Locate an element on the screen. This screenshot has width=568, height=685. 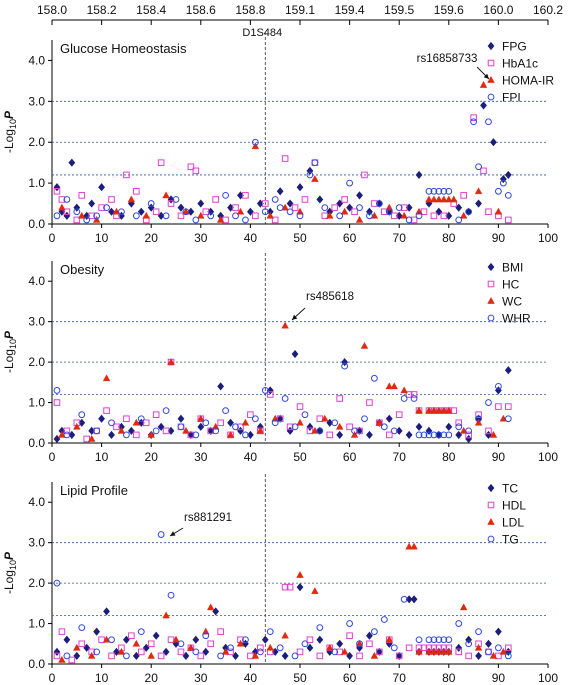
legend-marker-triangle is located at coordinates (491, 521).